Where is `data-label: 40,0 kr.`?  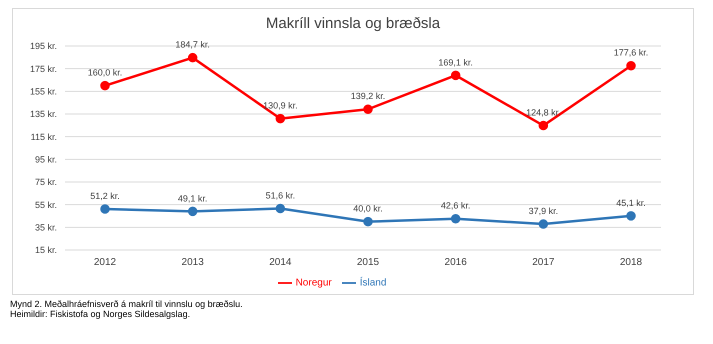 data-label: 40,0 kr. is located at coordinates (368, 209).